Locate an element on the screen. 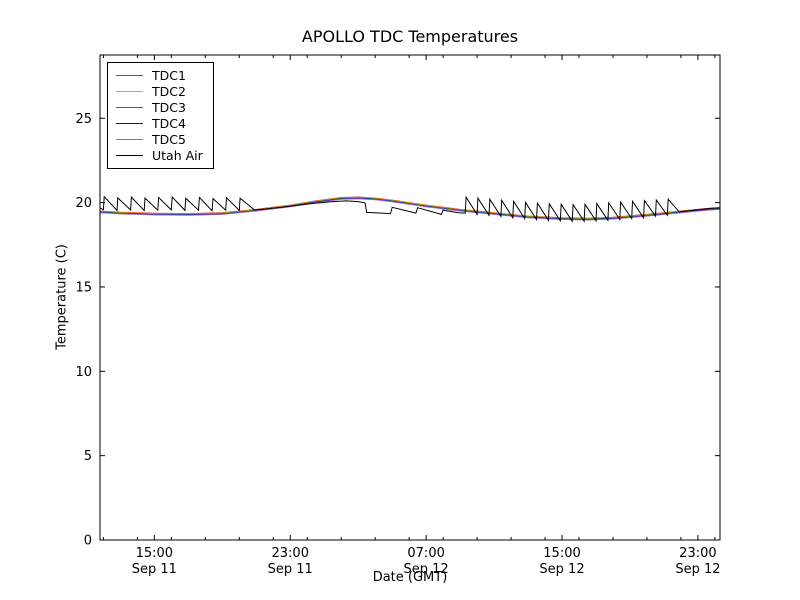  y-tick-label: 15 is located at coordinates (83, 287).